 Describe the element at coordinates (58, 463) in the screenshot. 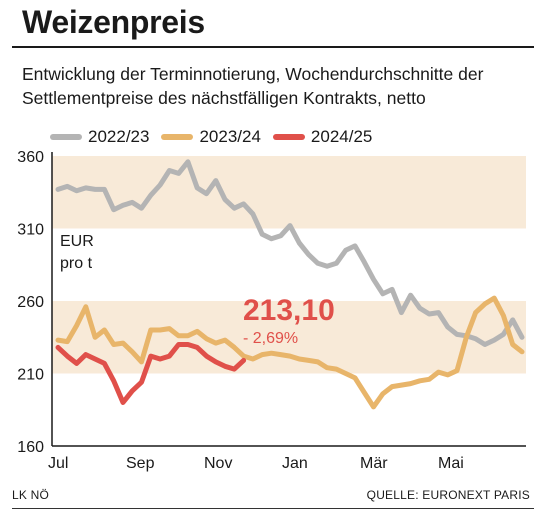

I see `x-tick-label: Jul` at that location.